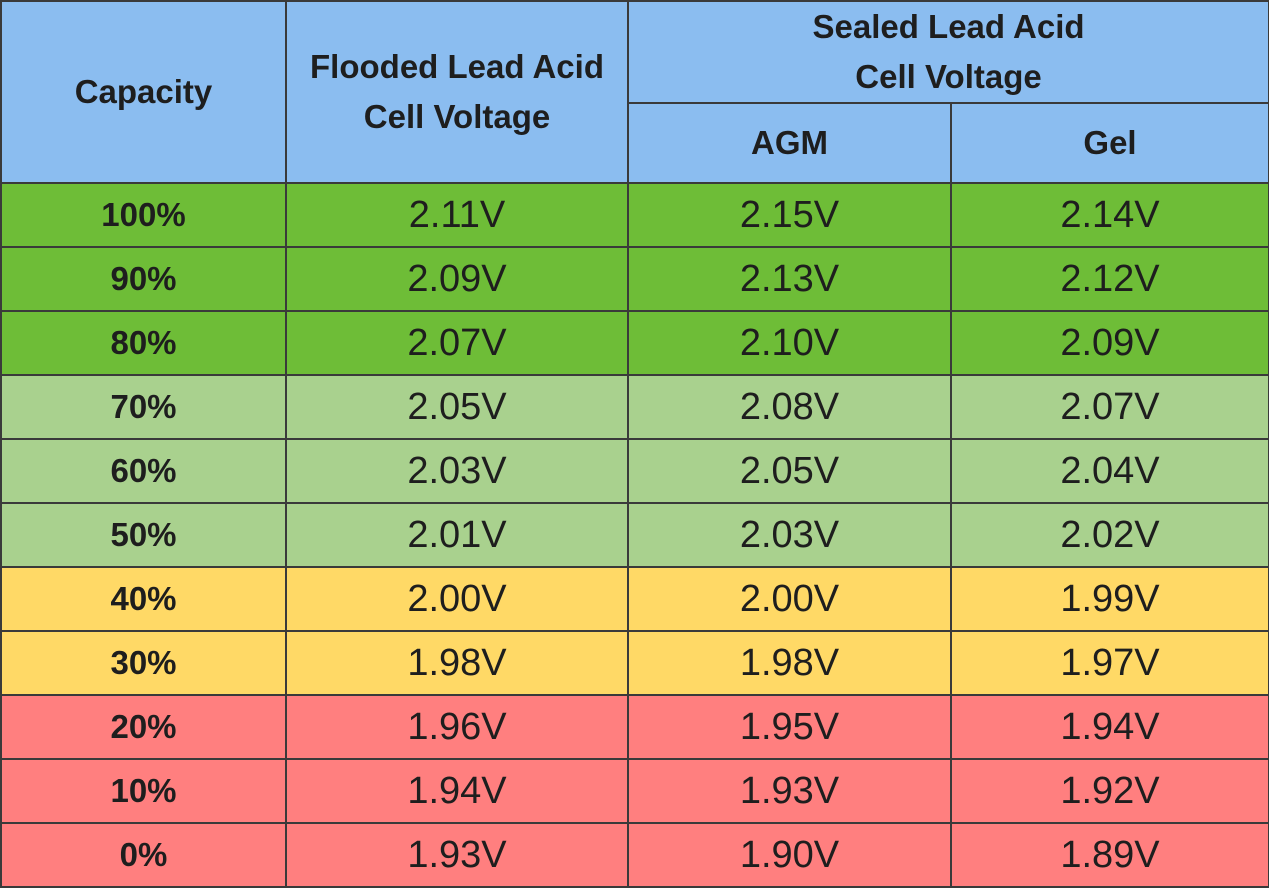  I want to click on table-row: 70% 2.05V 2.08V 2.07V, so click(634, 407).